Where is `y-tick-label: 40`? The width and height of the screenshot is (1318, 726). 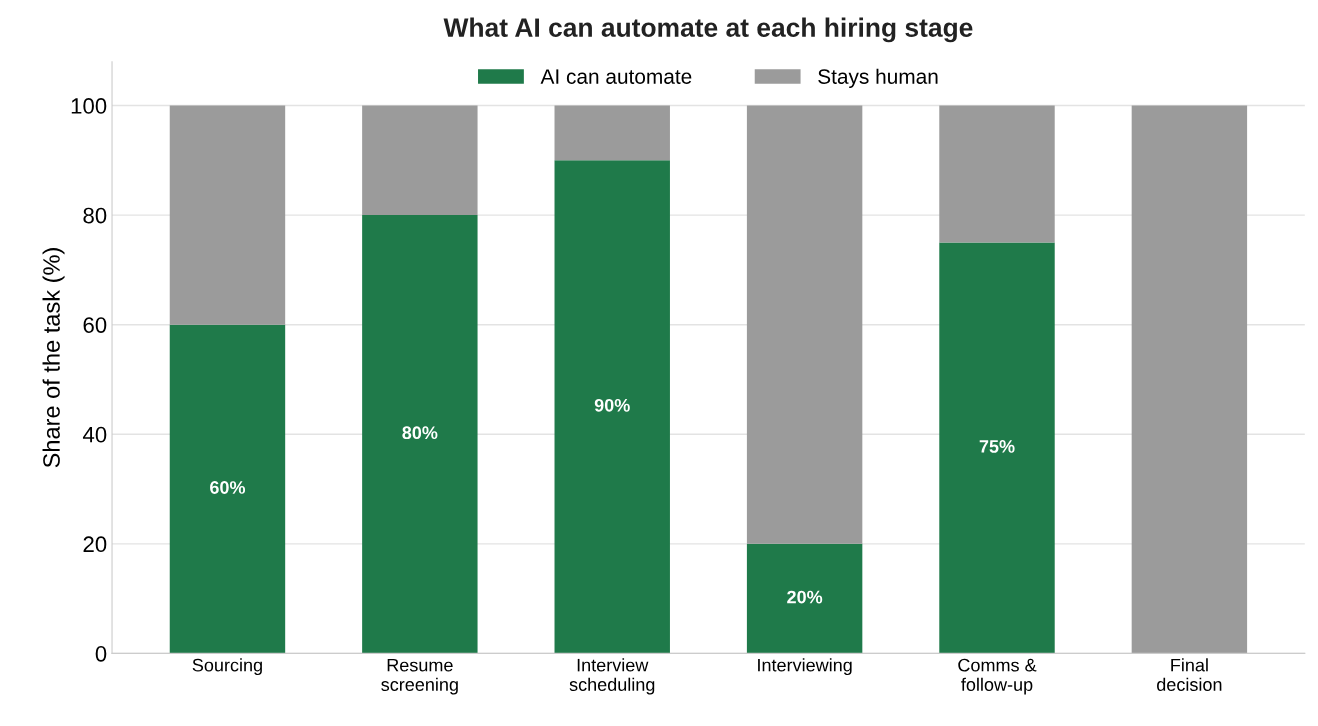 y-tick-label: 40 is located at coordinates (94, 434).